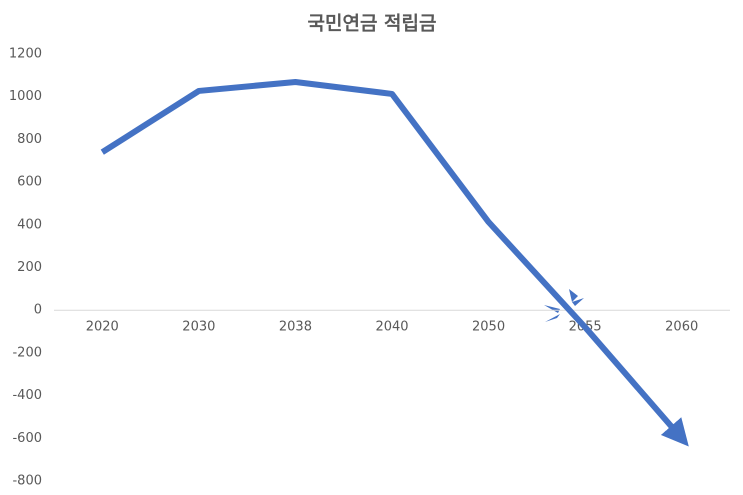  Describe the element at coordinates (27, 352) in the screenshot. I see `y-tick-label: -200` at that location.